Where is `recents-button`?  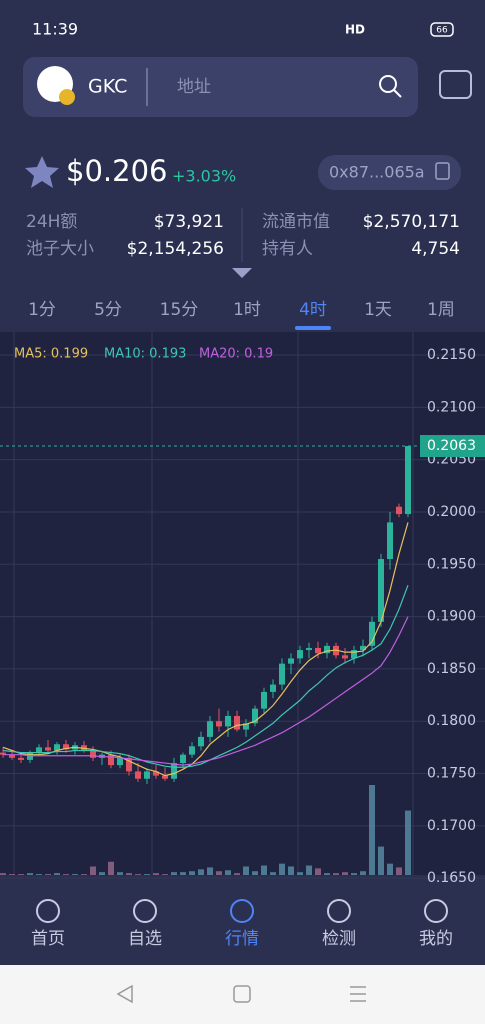 recents-button is located at coordinates (358, 994).